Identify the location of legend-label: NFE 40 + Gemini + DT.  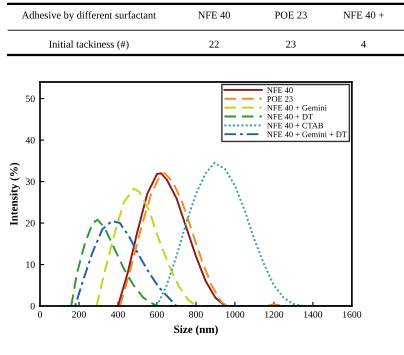
(307, 135).